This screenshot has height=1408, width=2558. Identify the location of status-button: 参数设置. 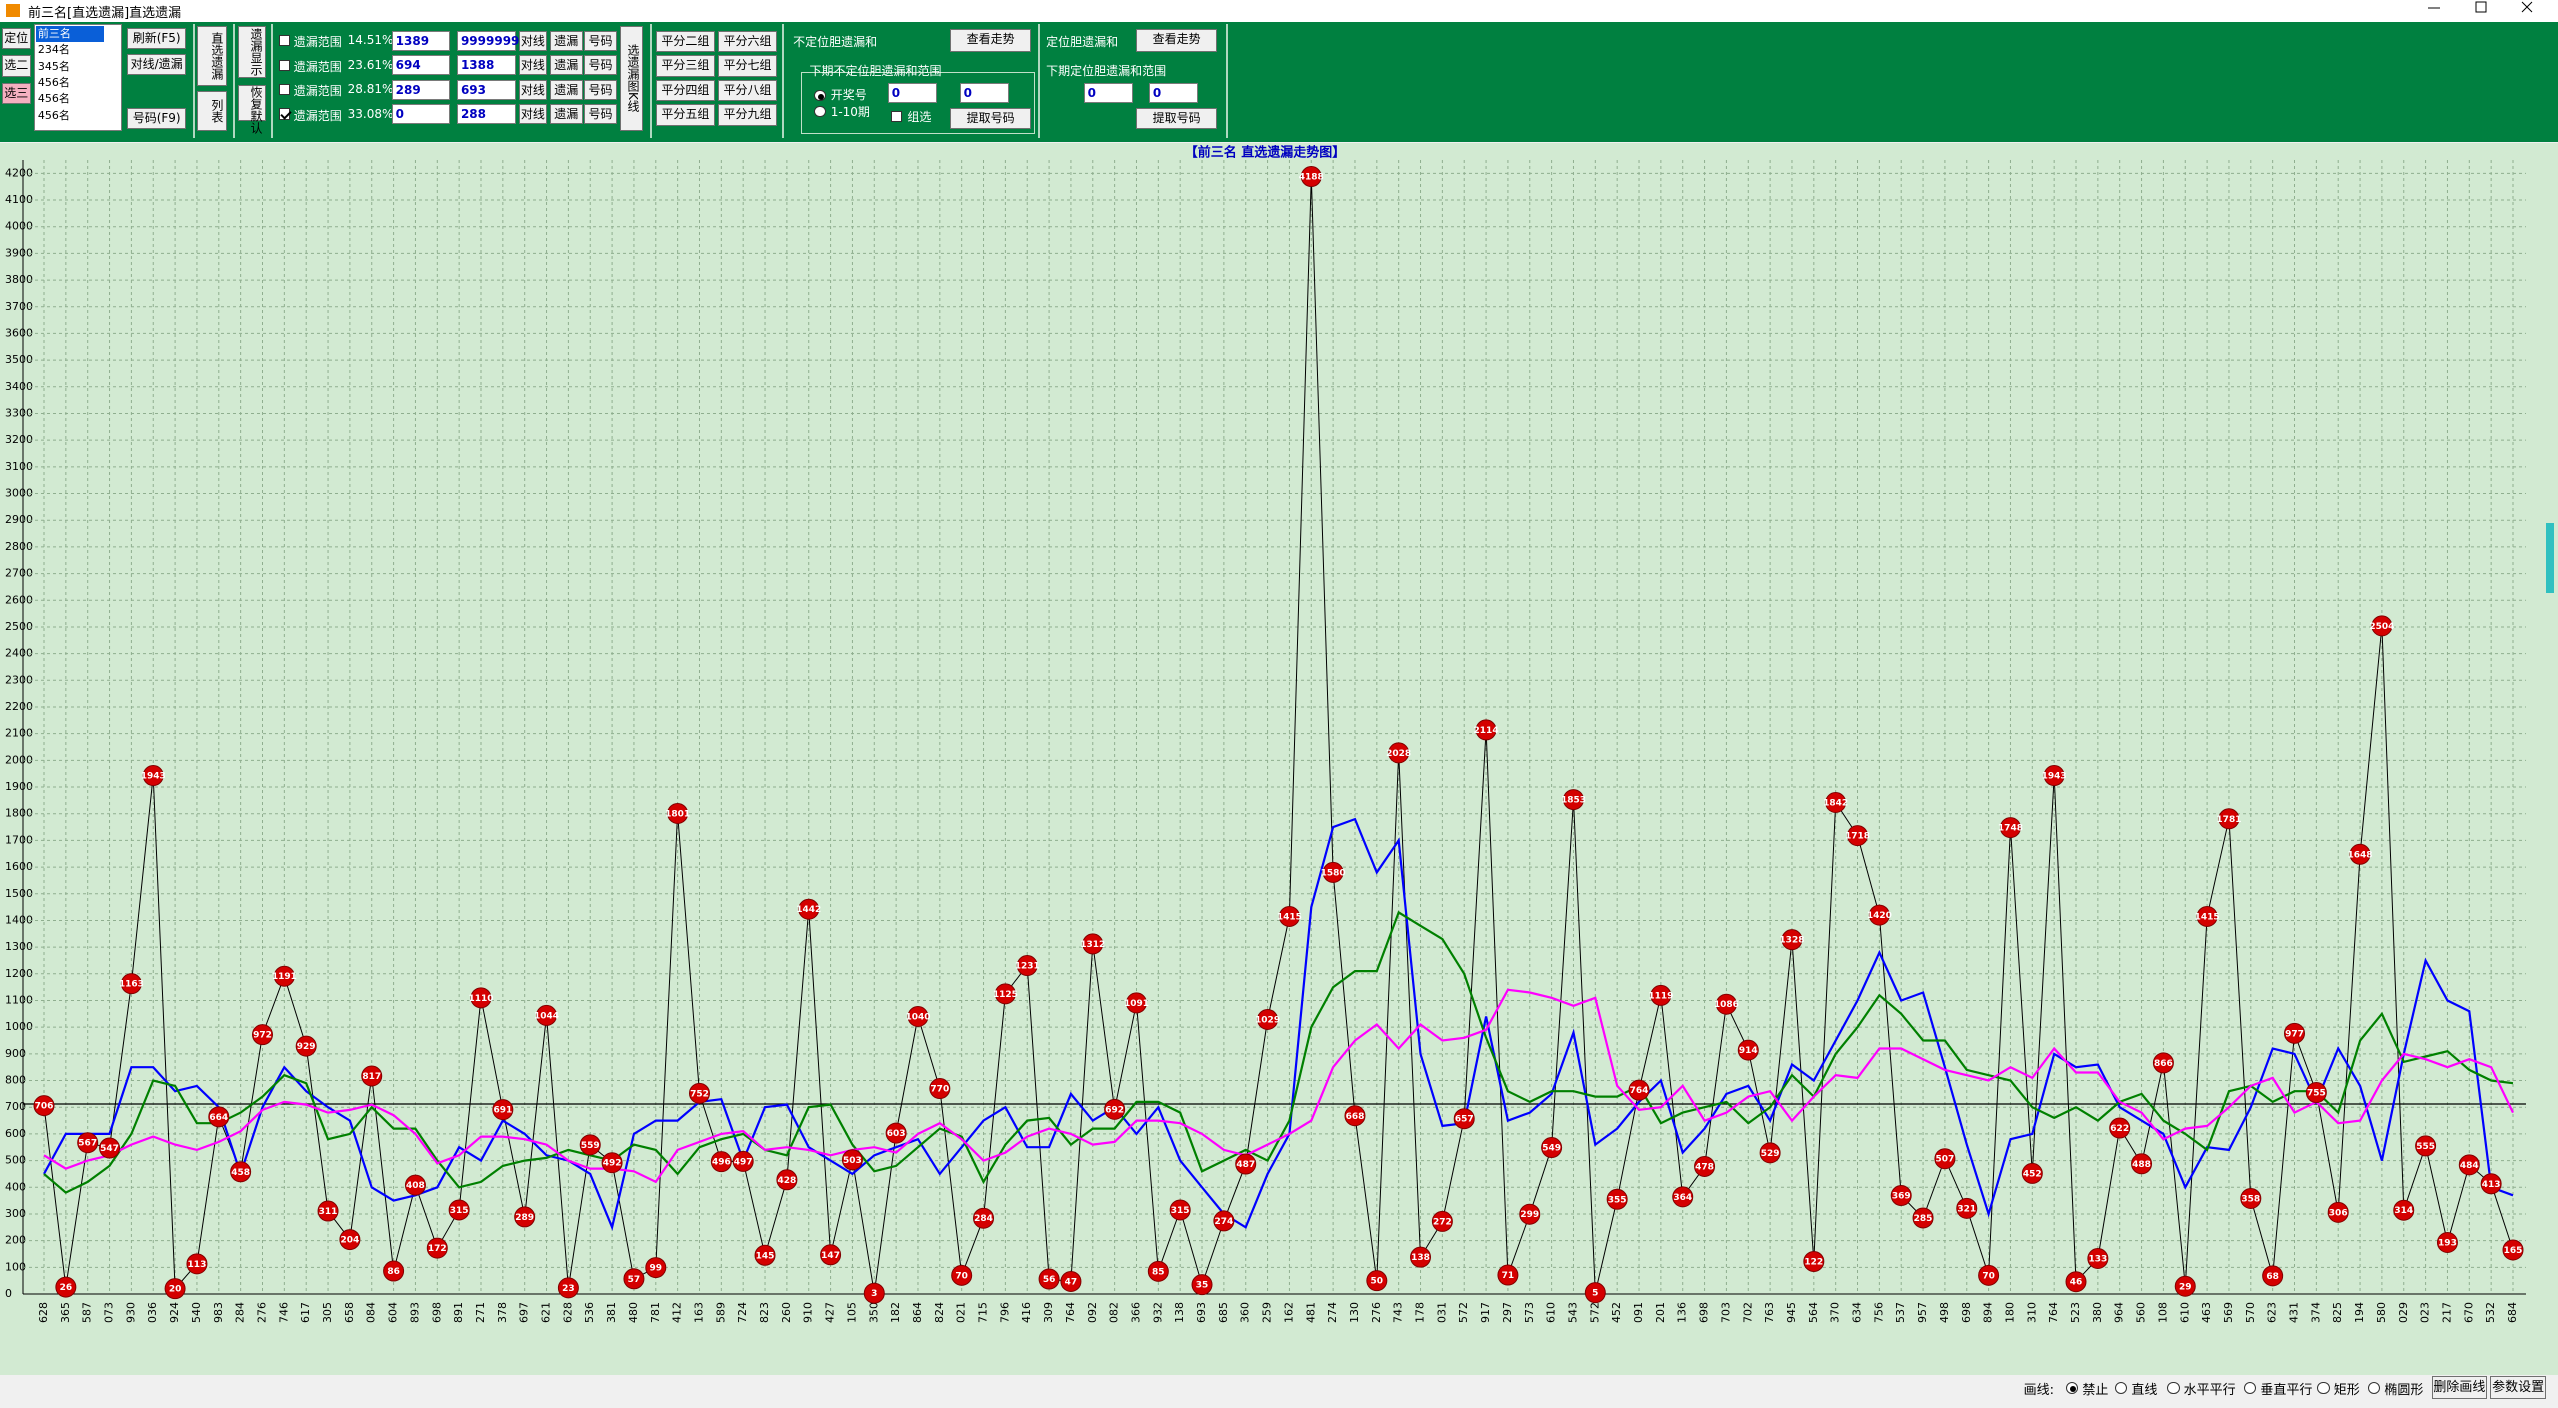
(2518, 1387).